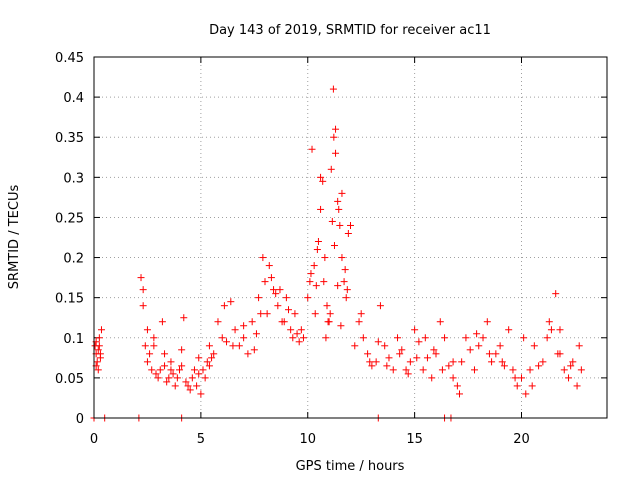 The image size is (640, 480). What do you see at coordinates (414, 439) in the screenshot?
I see `x-tick-label: 15` at bounding box center [414, 439].